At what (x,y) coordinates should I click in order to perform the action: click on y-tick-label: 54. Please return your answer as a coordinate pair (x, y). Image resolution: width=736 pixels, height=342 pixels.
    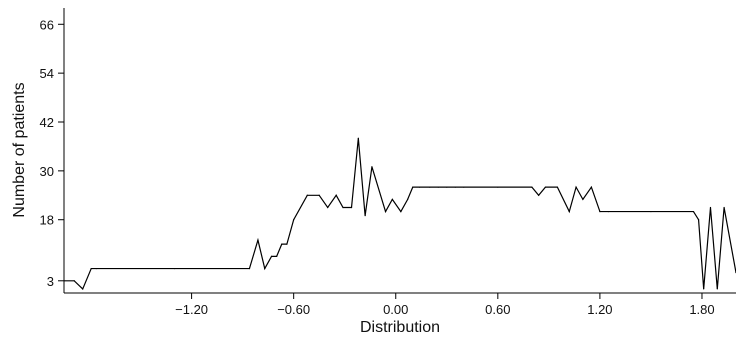
    Looking at the image, I should click on (47, 73).